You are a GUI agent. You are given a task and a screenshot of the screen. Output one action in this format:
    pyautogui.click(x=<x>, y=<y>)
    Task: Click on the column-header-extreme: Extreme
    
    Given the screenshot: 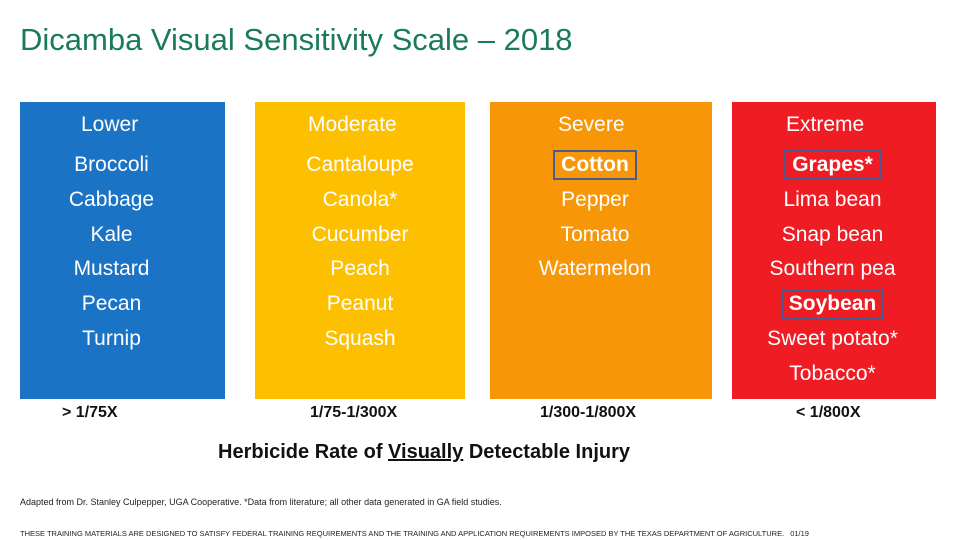 What is the action you would take?
    pyautogui.click(x=825, y=124)
    